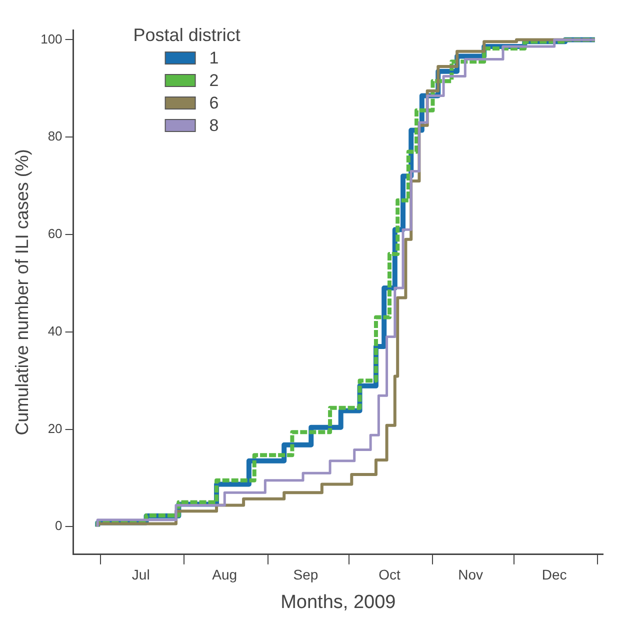  Describe the element at coordinates (305, 574) in the screenshot. I see `x-tick-label: Sep` at that location.